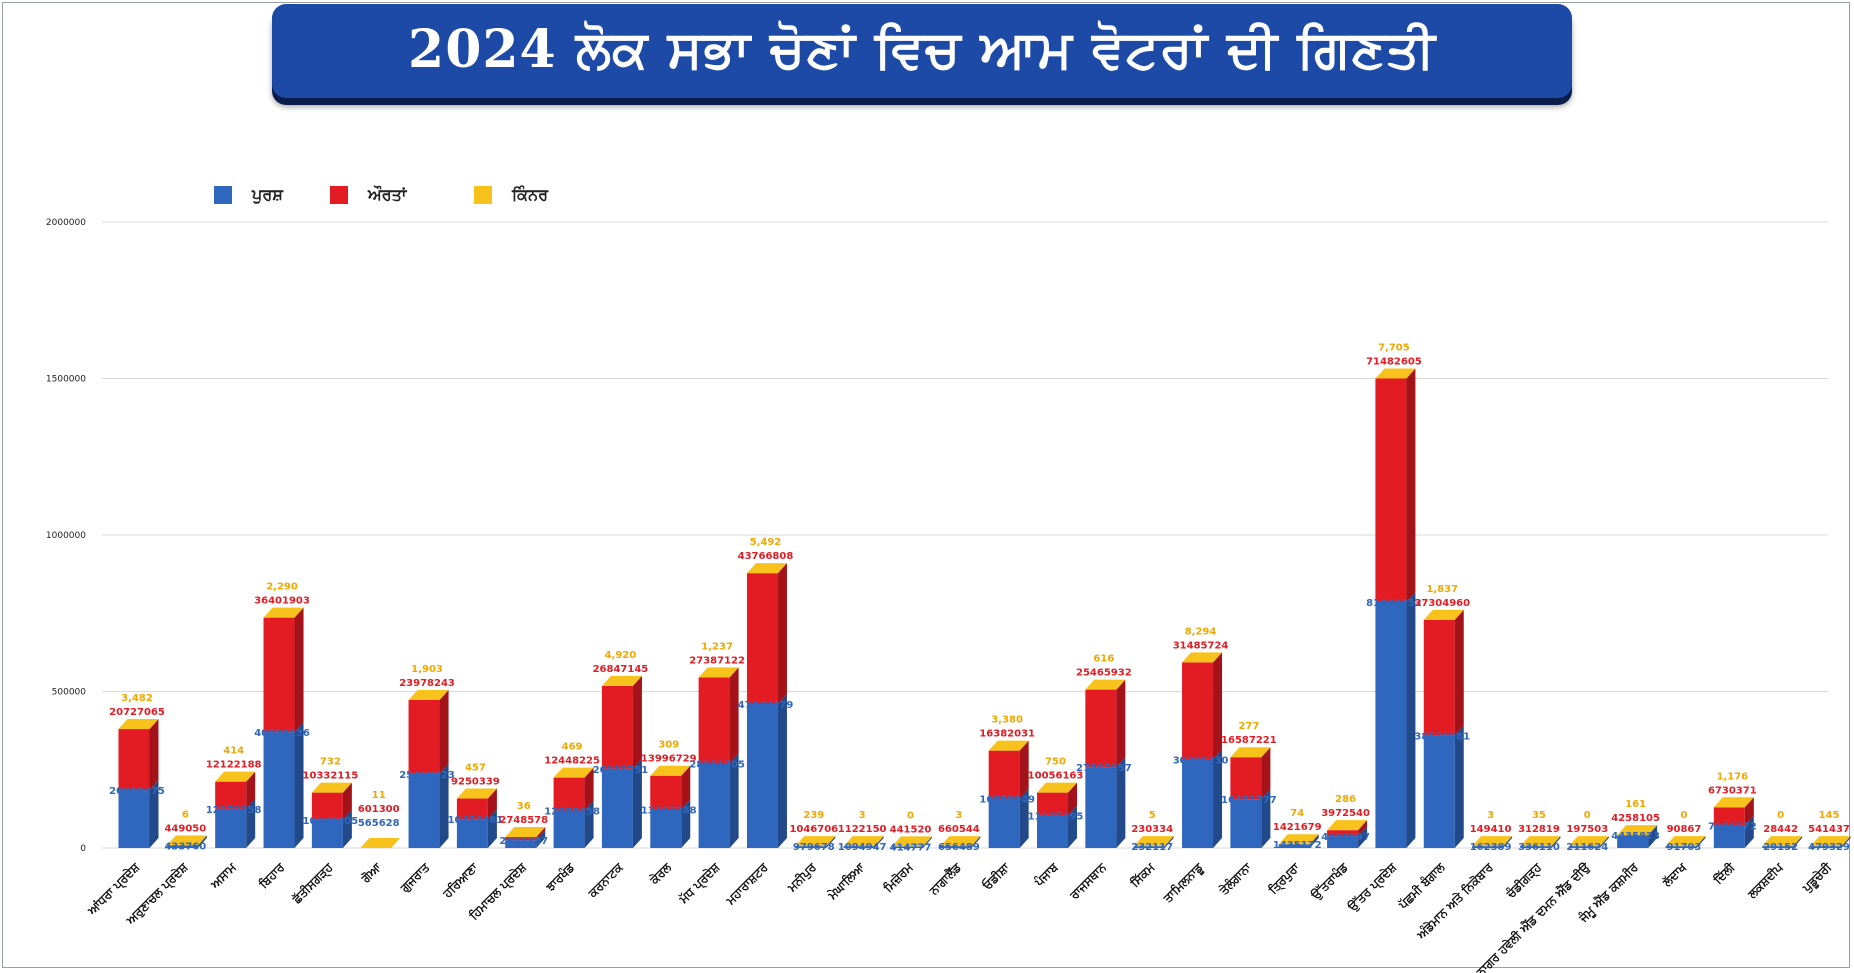  I want to click on label-transgender: 277, so click(1248, 726).